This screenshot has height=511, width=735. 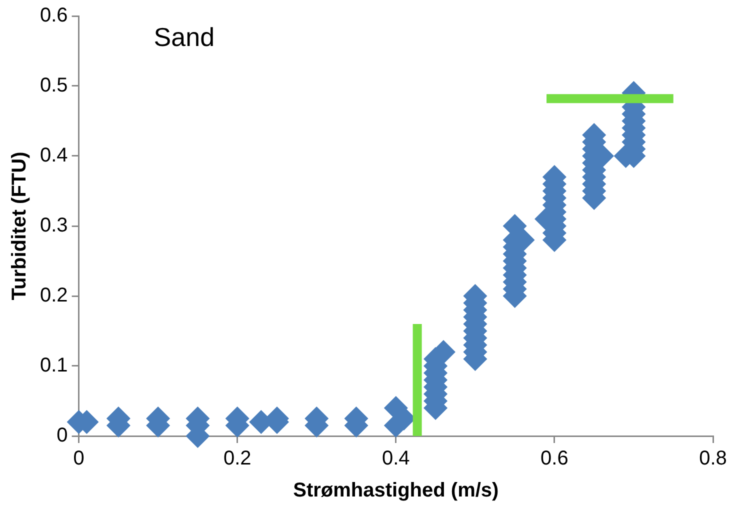 I want to click on y-tick-label: 0.4, so click(x=54, y=155).